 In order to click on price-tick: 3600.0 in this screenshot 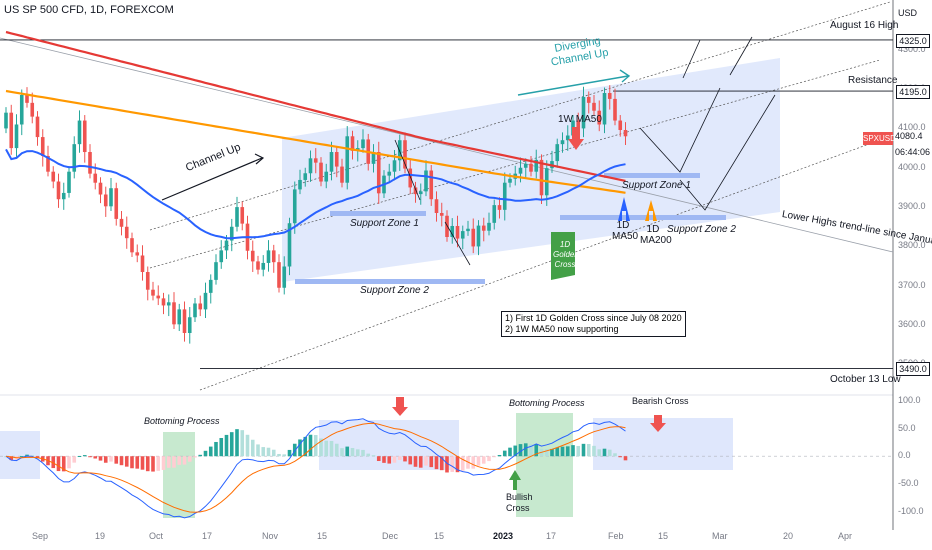, I will do `click(912, 324)`.